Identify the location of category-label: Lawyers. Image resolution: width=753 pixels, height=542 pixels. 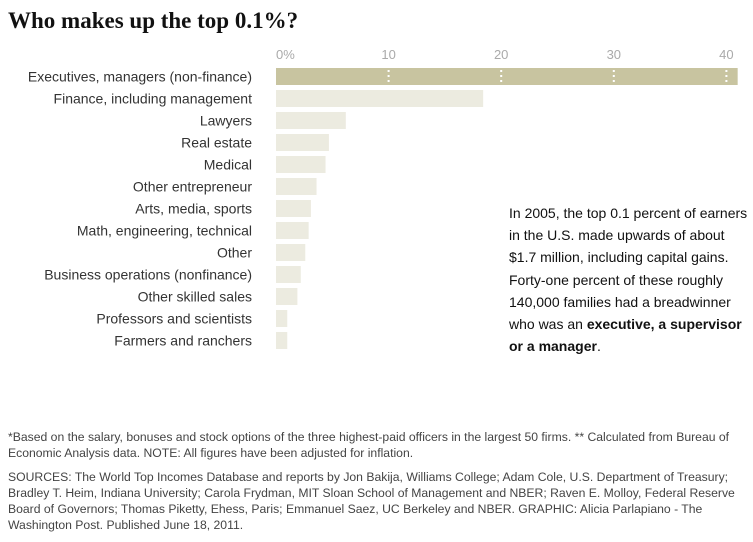
(226, 121).